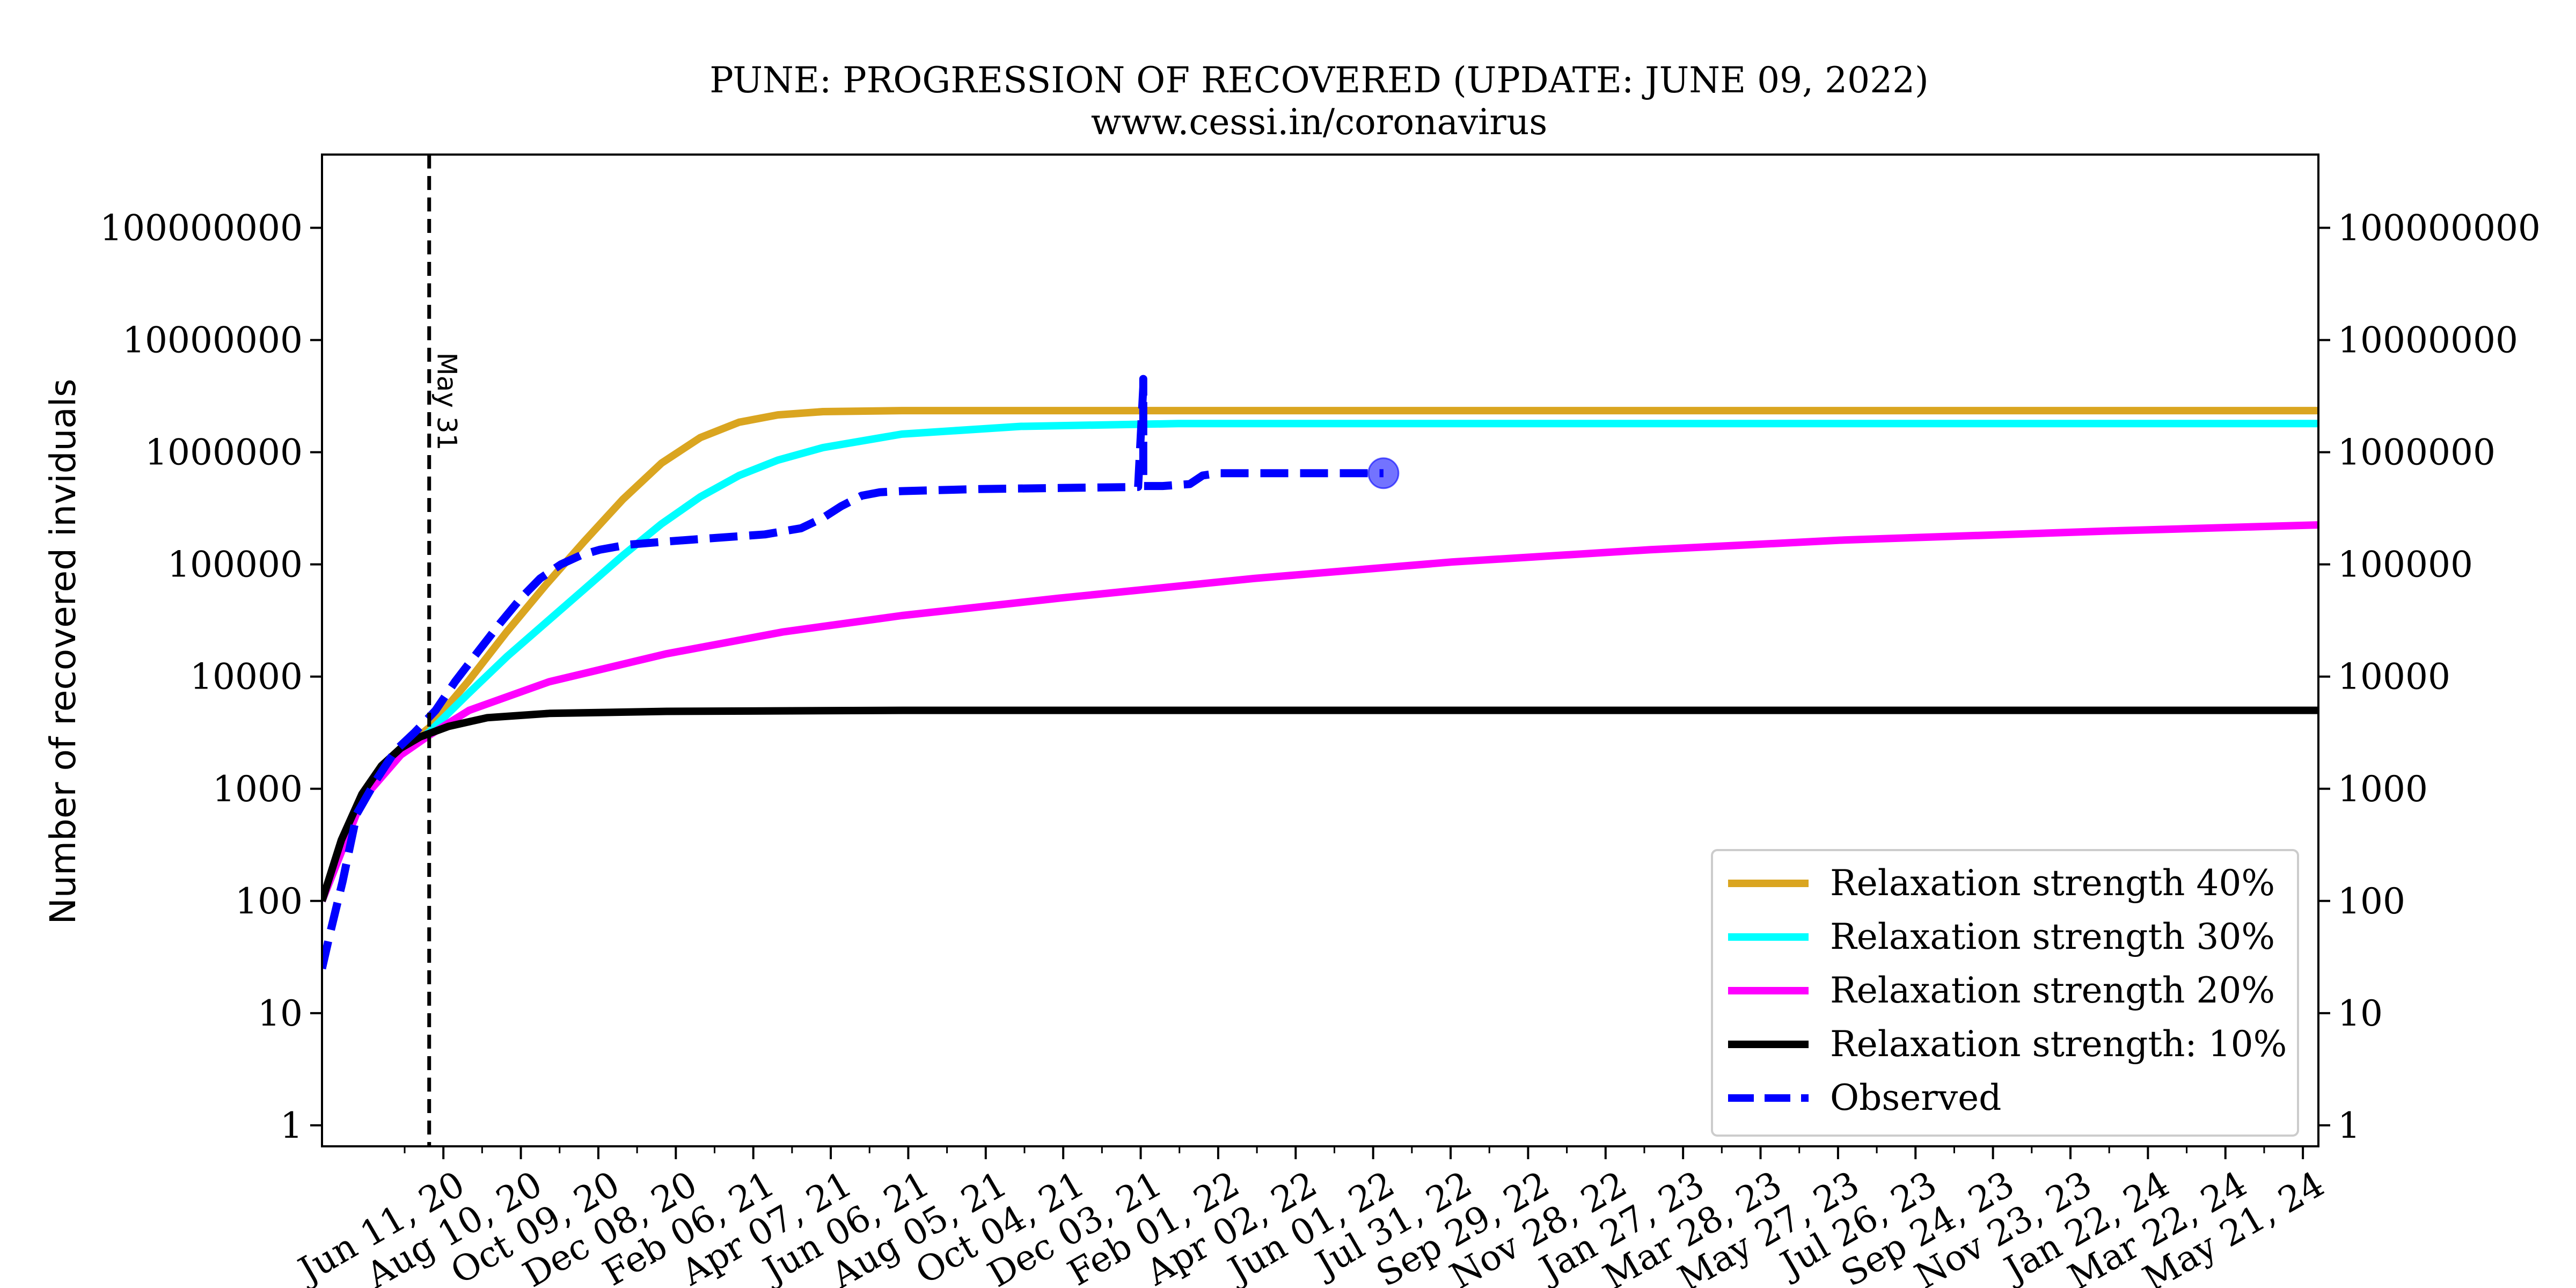 This screenshot has width=2576, height=1288. What do you see at coordinates (2394, 677) in the screenshot?
I see `y-tick-label-right: 10000` at bounding box center [2394, 677].